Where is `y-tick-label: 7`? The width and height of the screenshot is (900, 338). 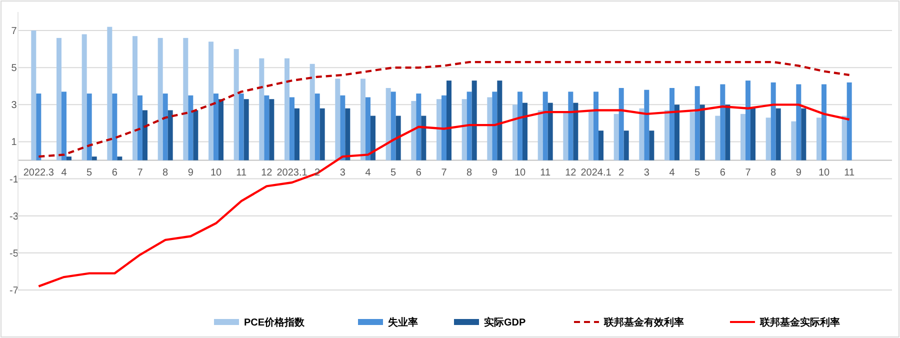 y-tick-label: 7 is located at coordinates (14, 32).